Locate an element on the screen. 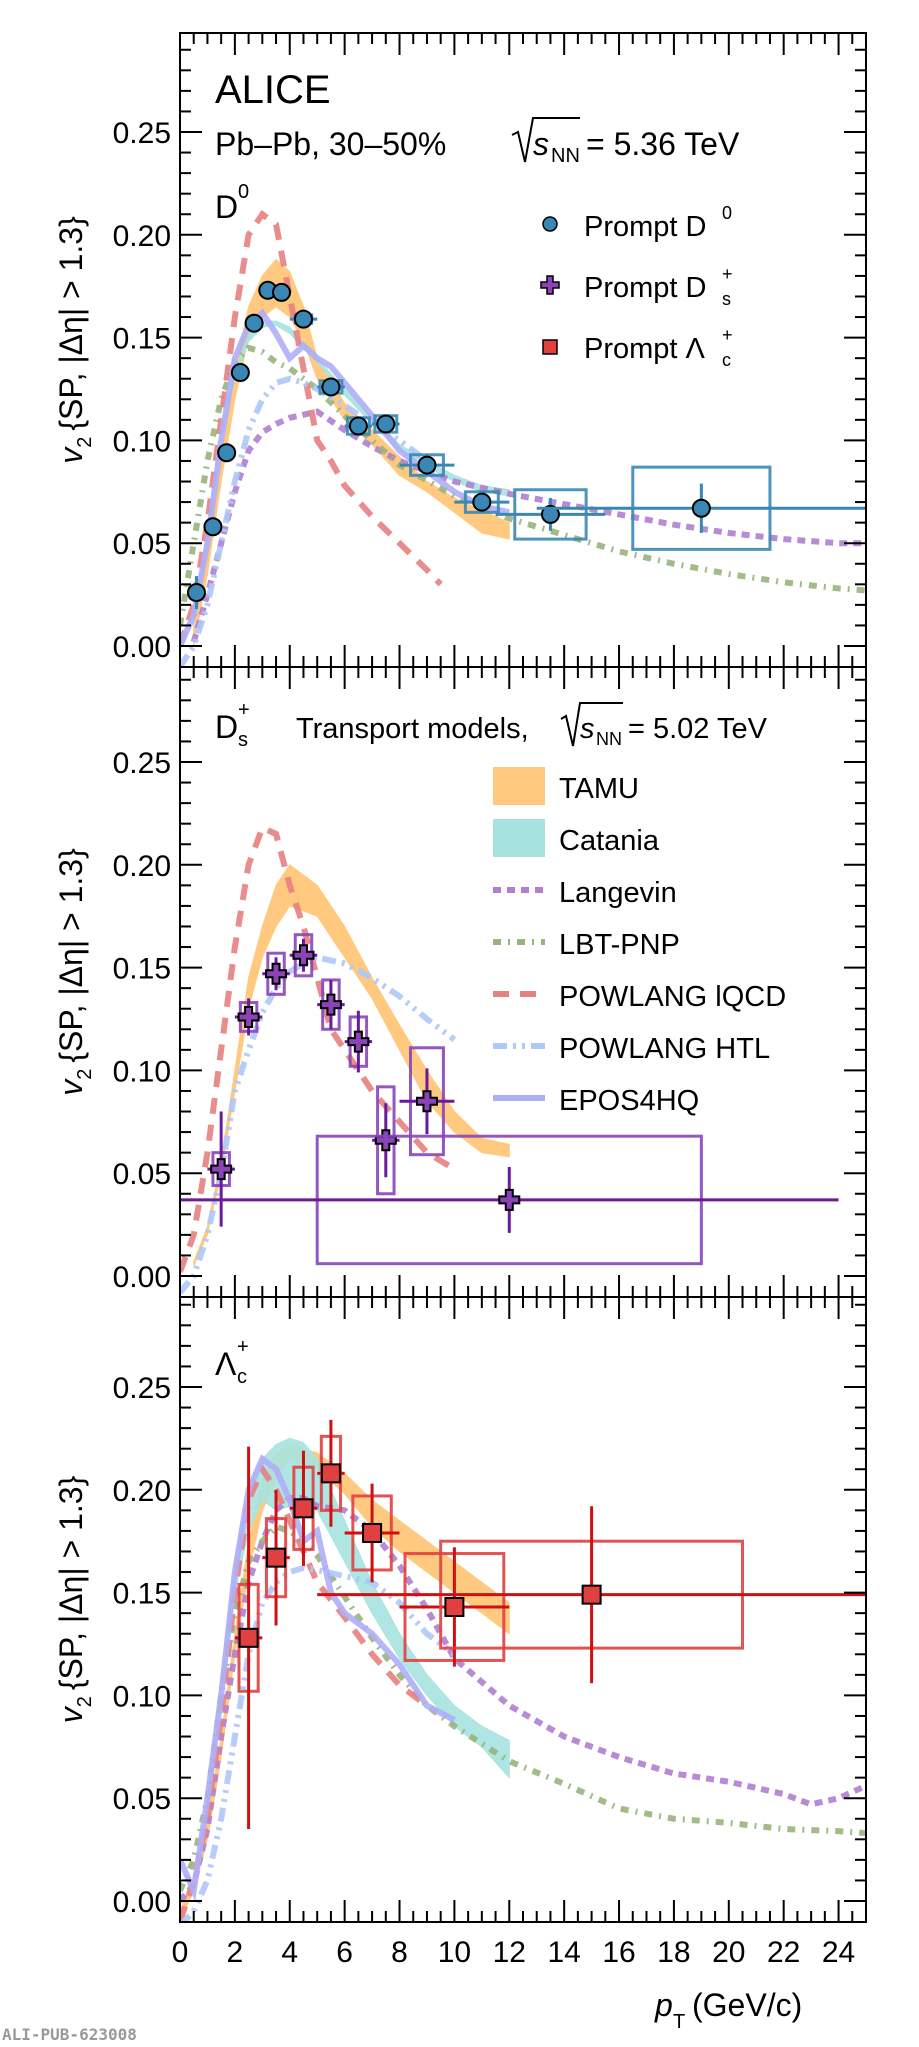 Image resolution: width=919 pixels, height=2047 pixels. system-text: Pb–Pb, 30–50% is located at coordinates (330, 144).